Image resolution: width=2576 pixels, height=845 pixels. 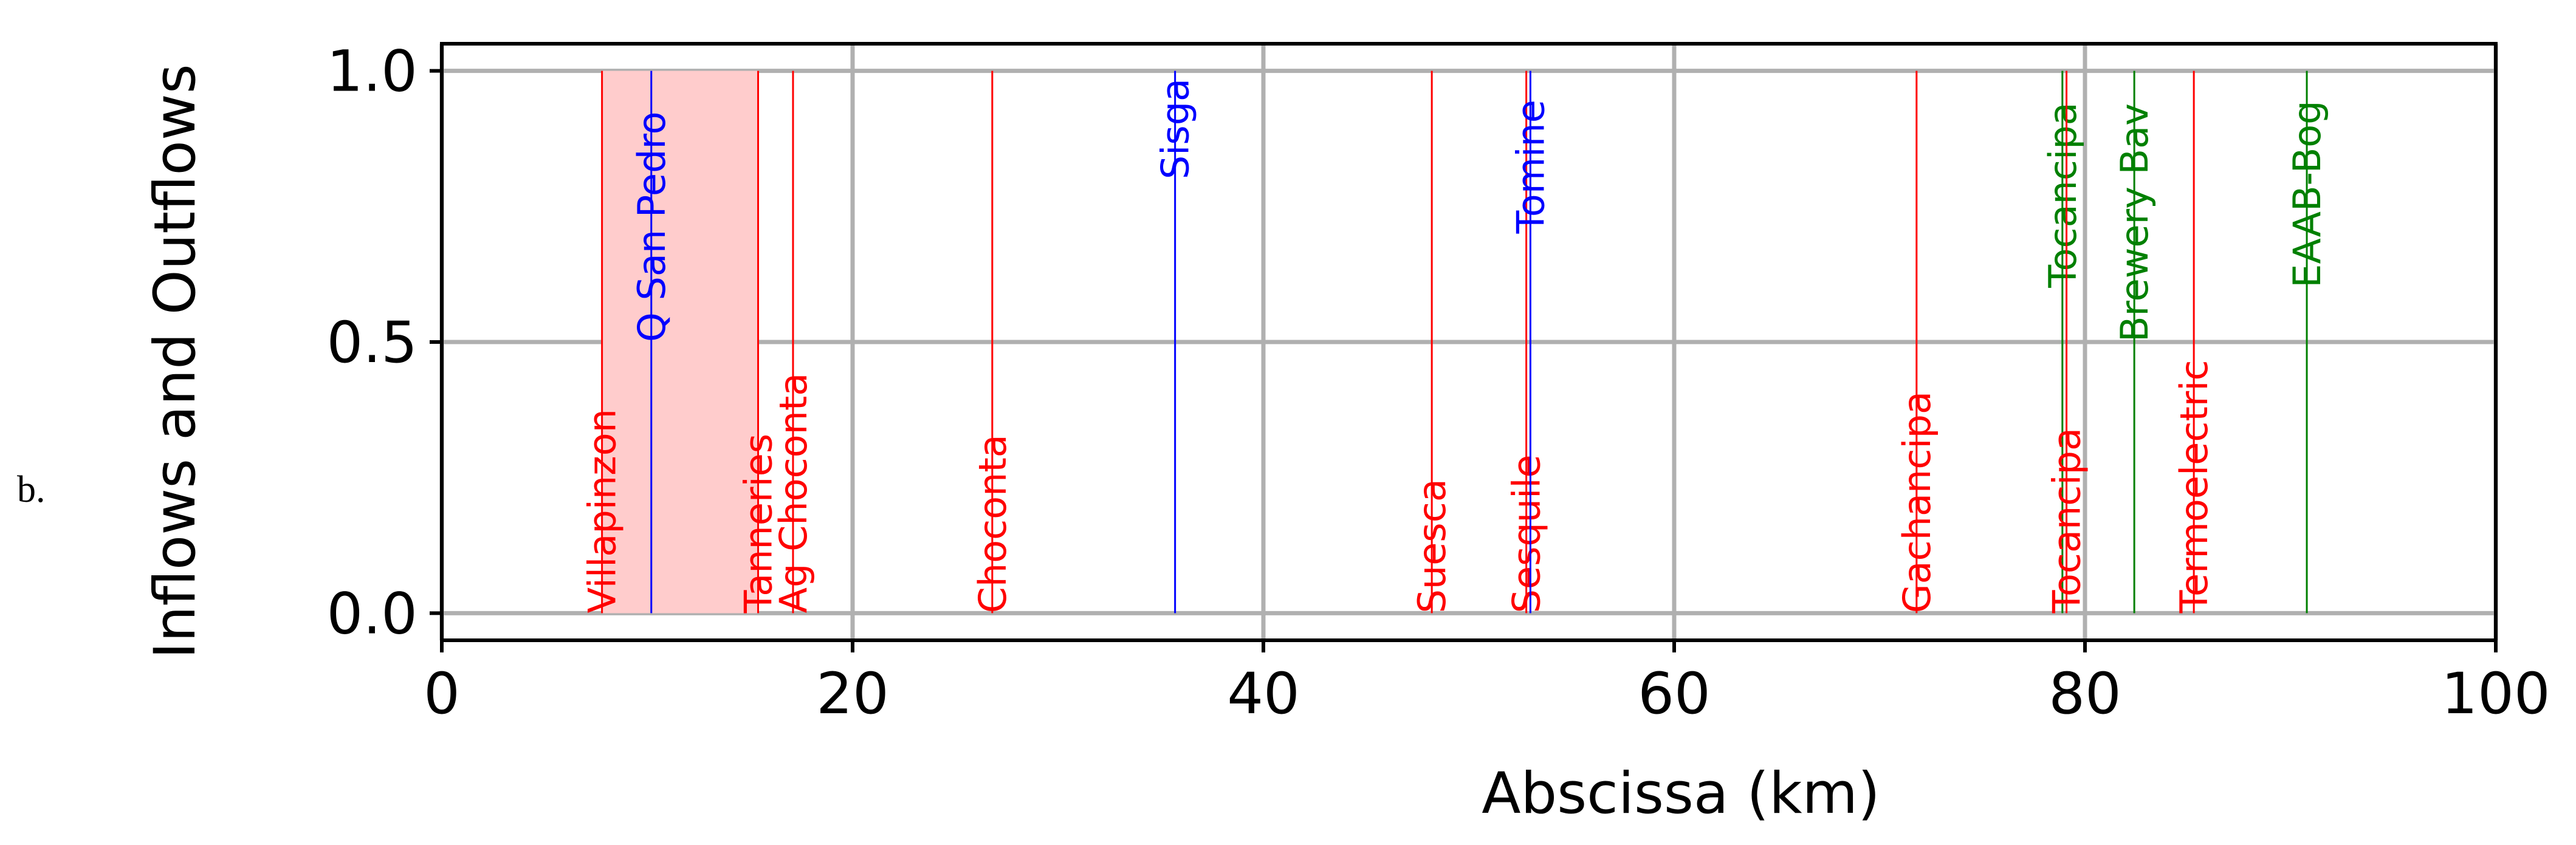 I want to click on x-tick-label: 0, so click(x=442, y=694).